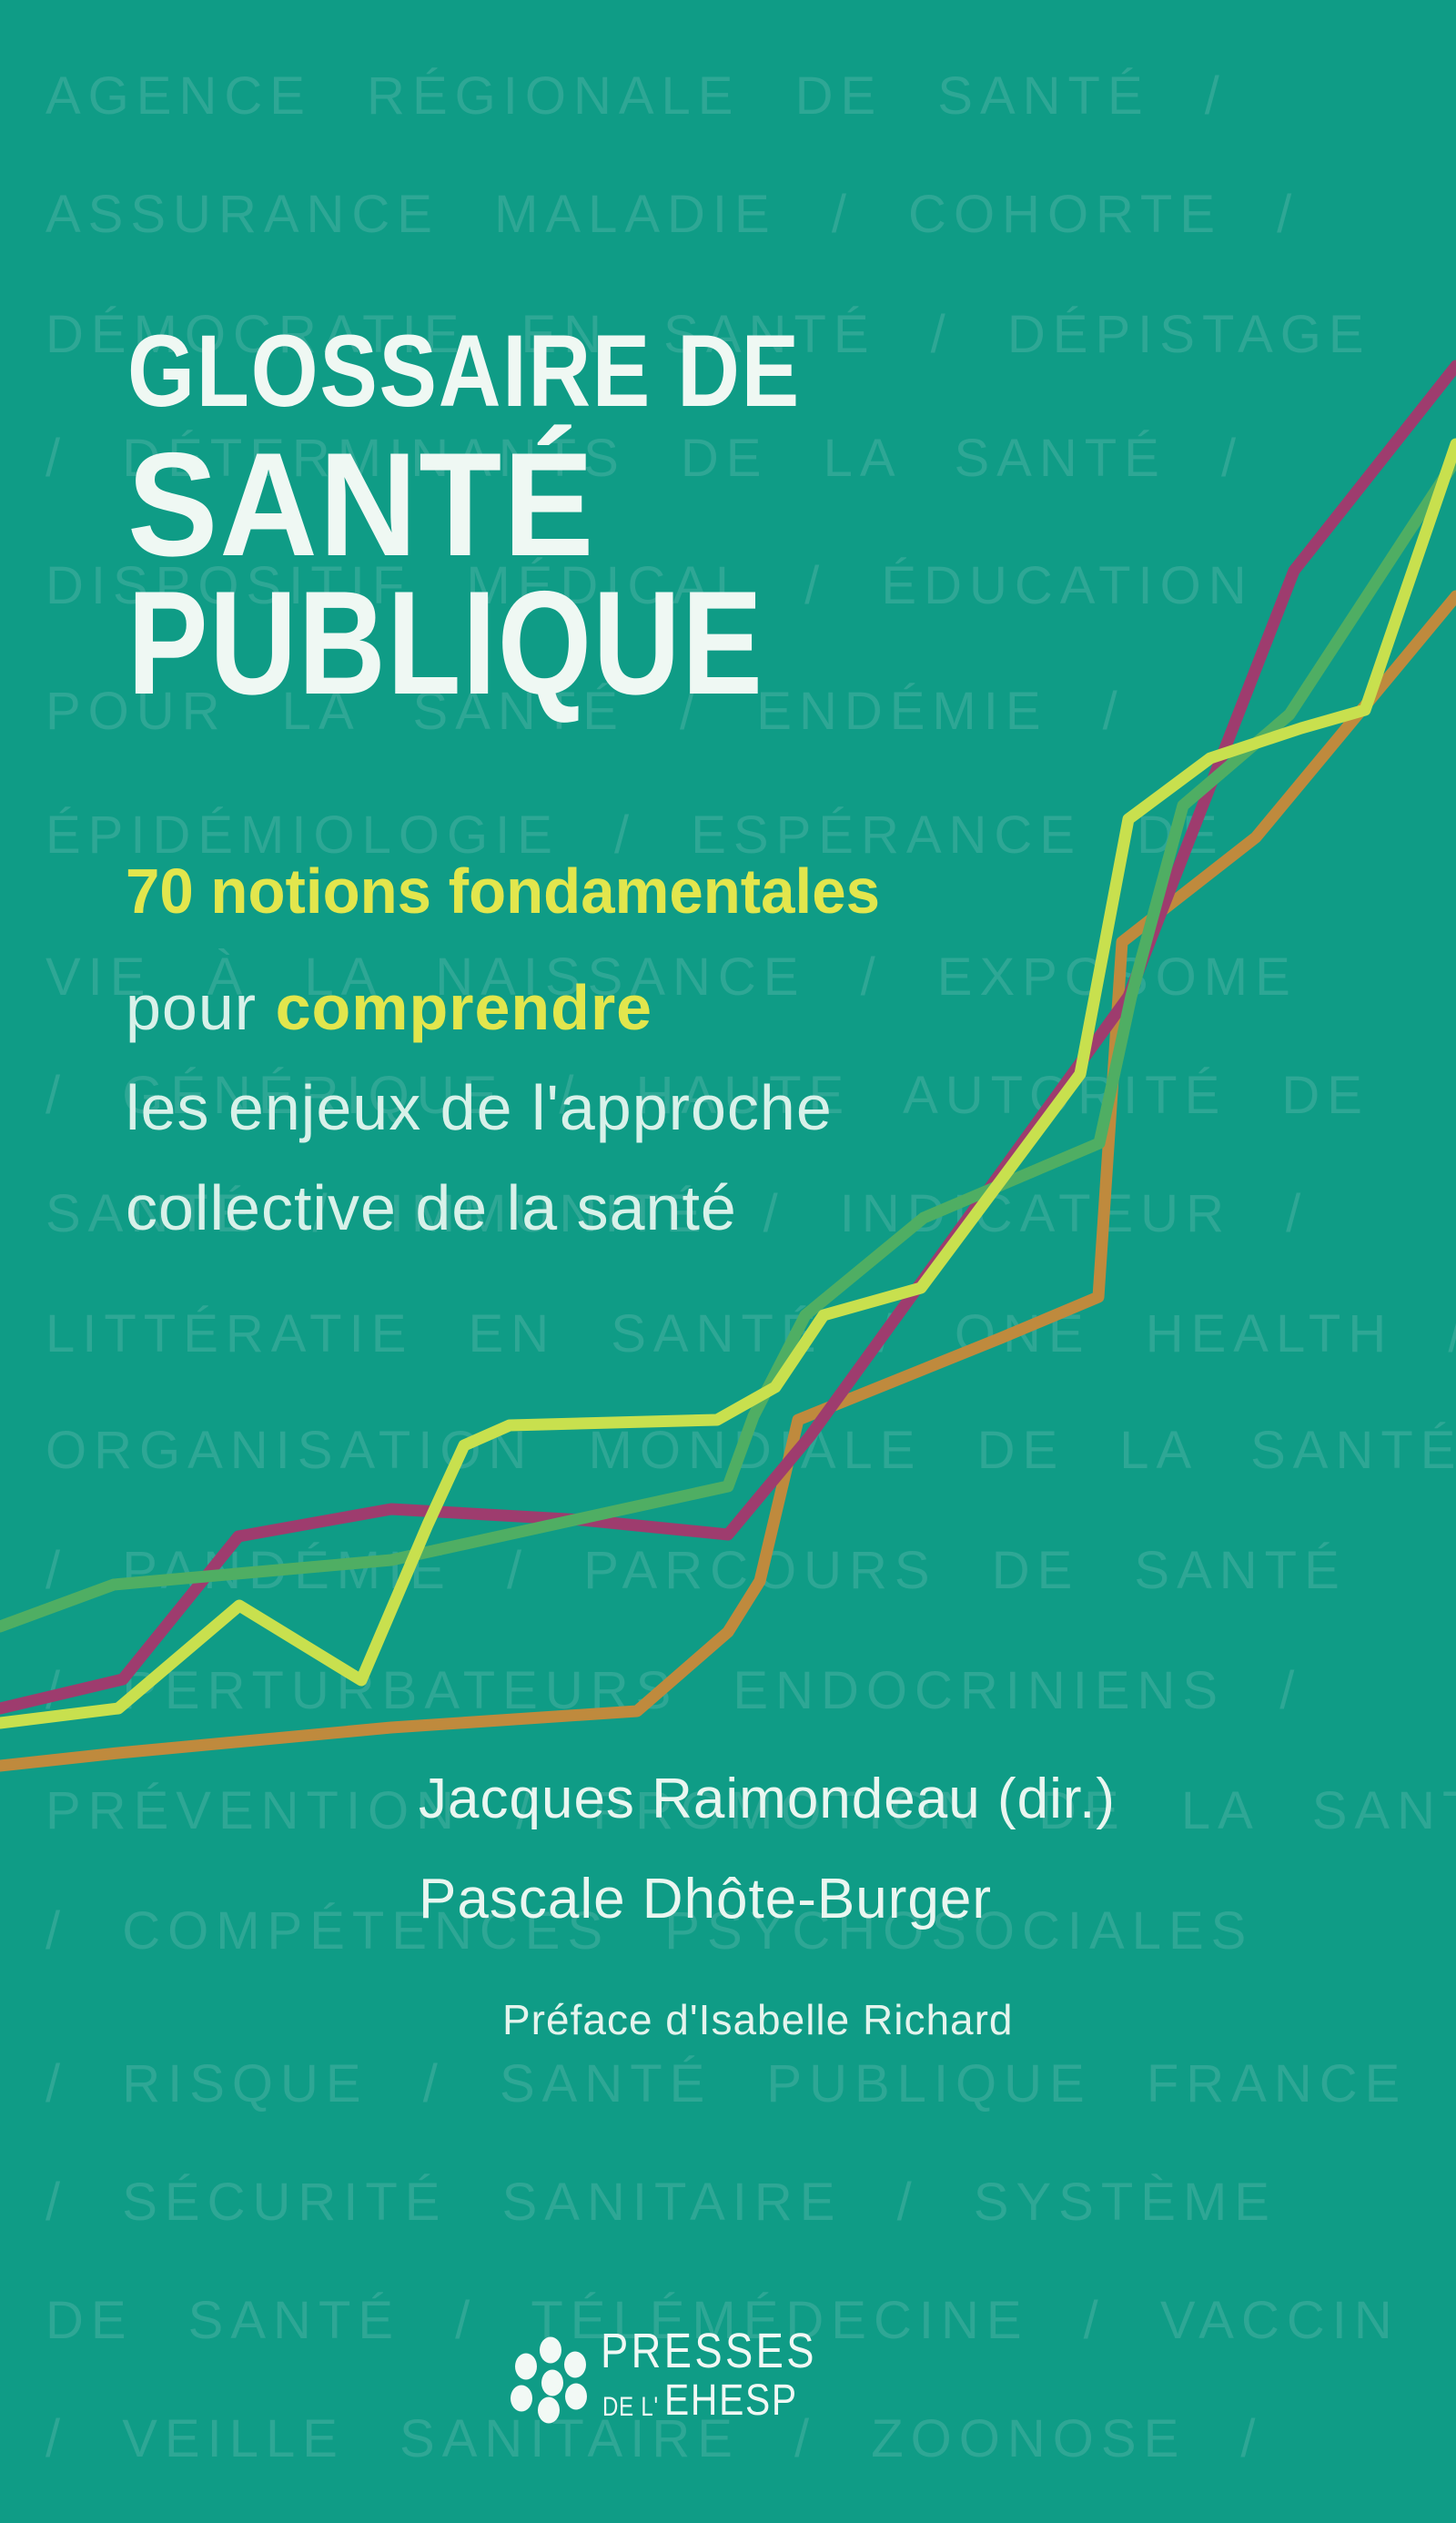 The width and height of the screenshot is (1456, 2523). I want to click on author-2: Pascale Dhôte-Burger, so click(706, 1899).